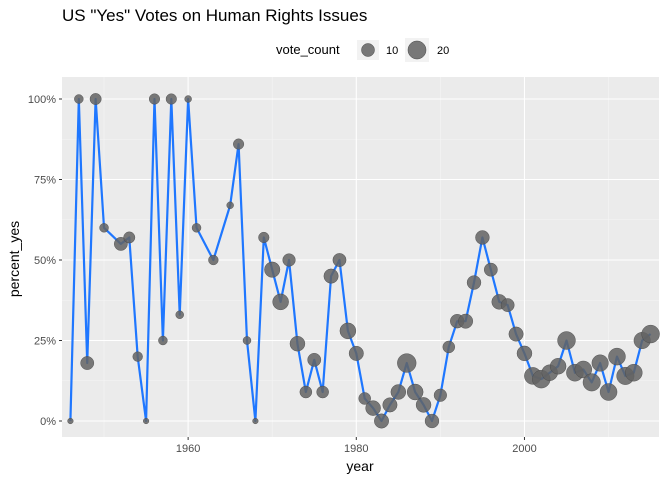  Describe the element at coordinates (356, 449) in the screenshot. I see `x-tick-label: 1980` at that location.